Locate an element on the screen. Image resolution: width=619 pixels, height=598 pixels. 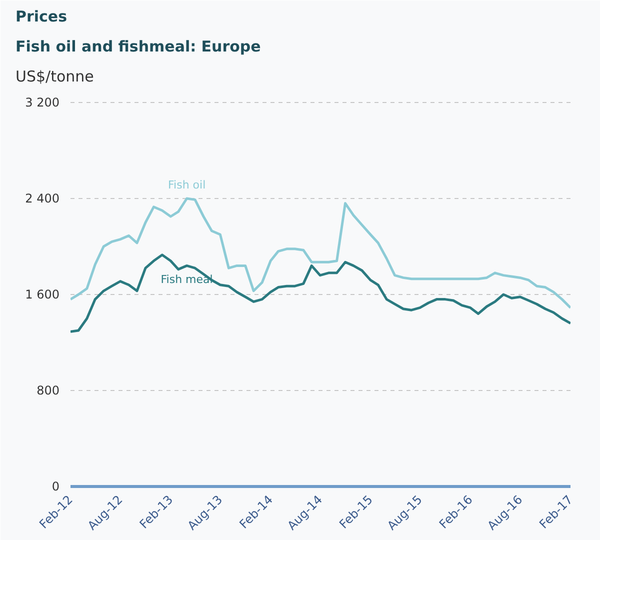
y-tick-label: 1 600 is located at coordinates (42, 295).